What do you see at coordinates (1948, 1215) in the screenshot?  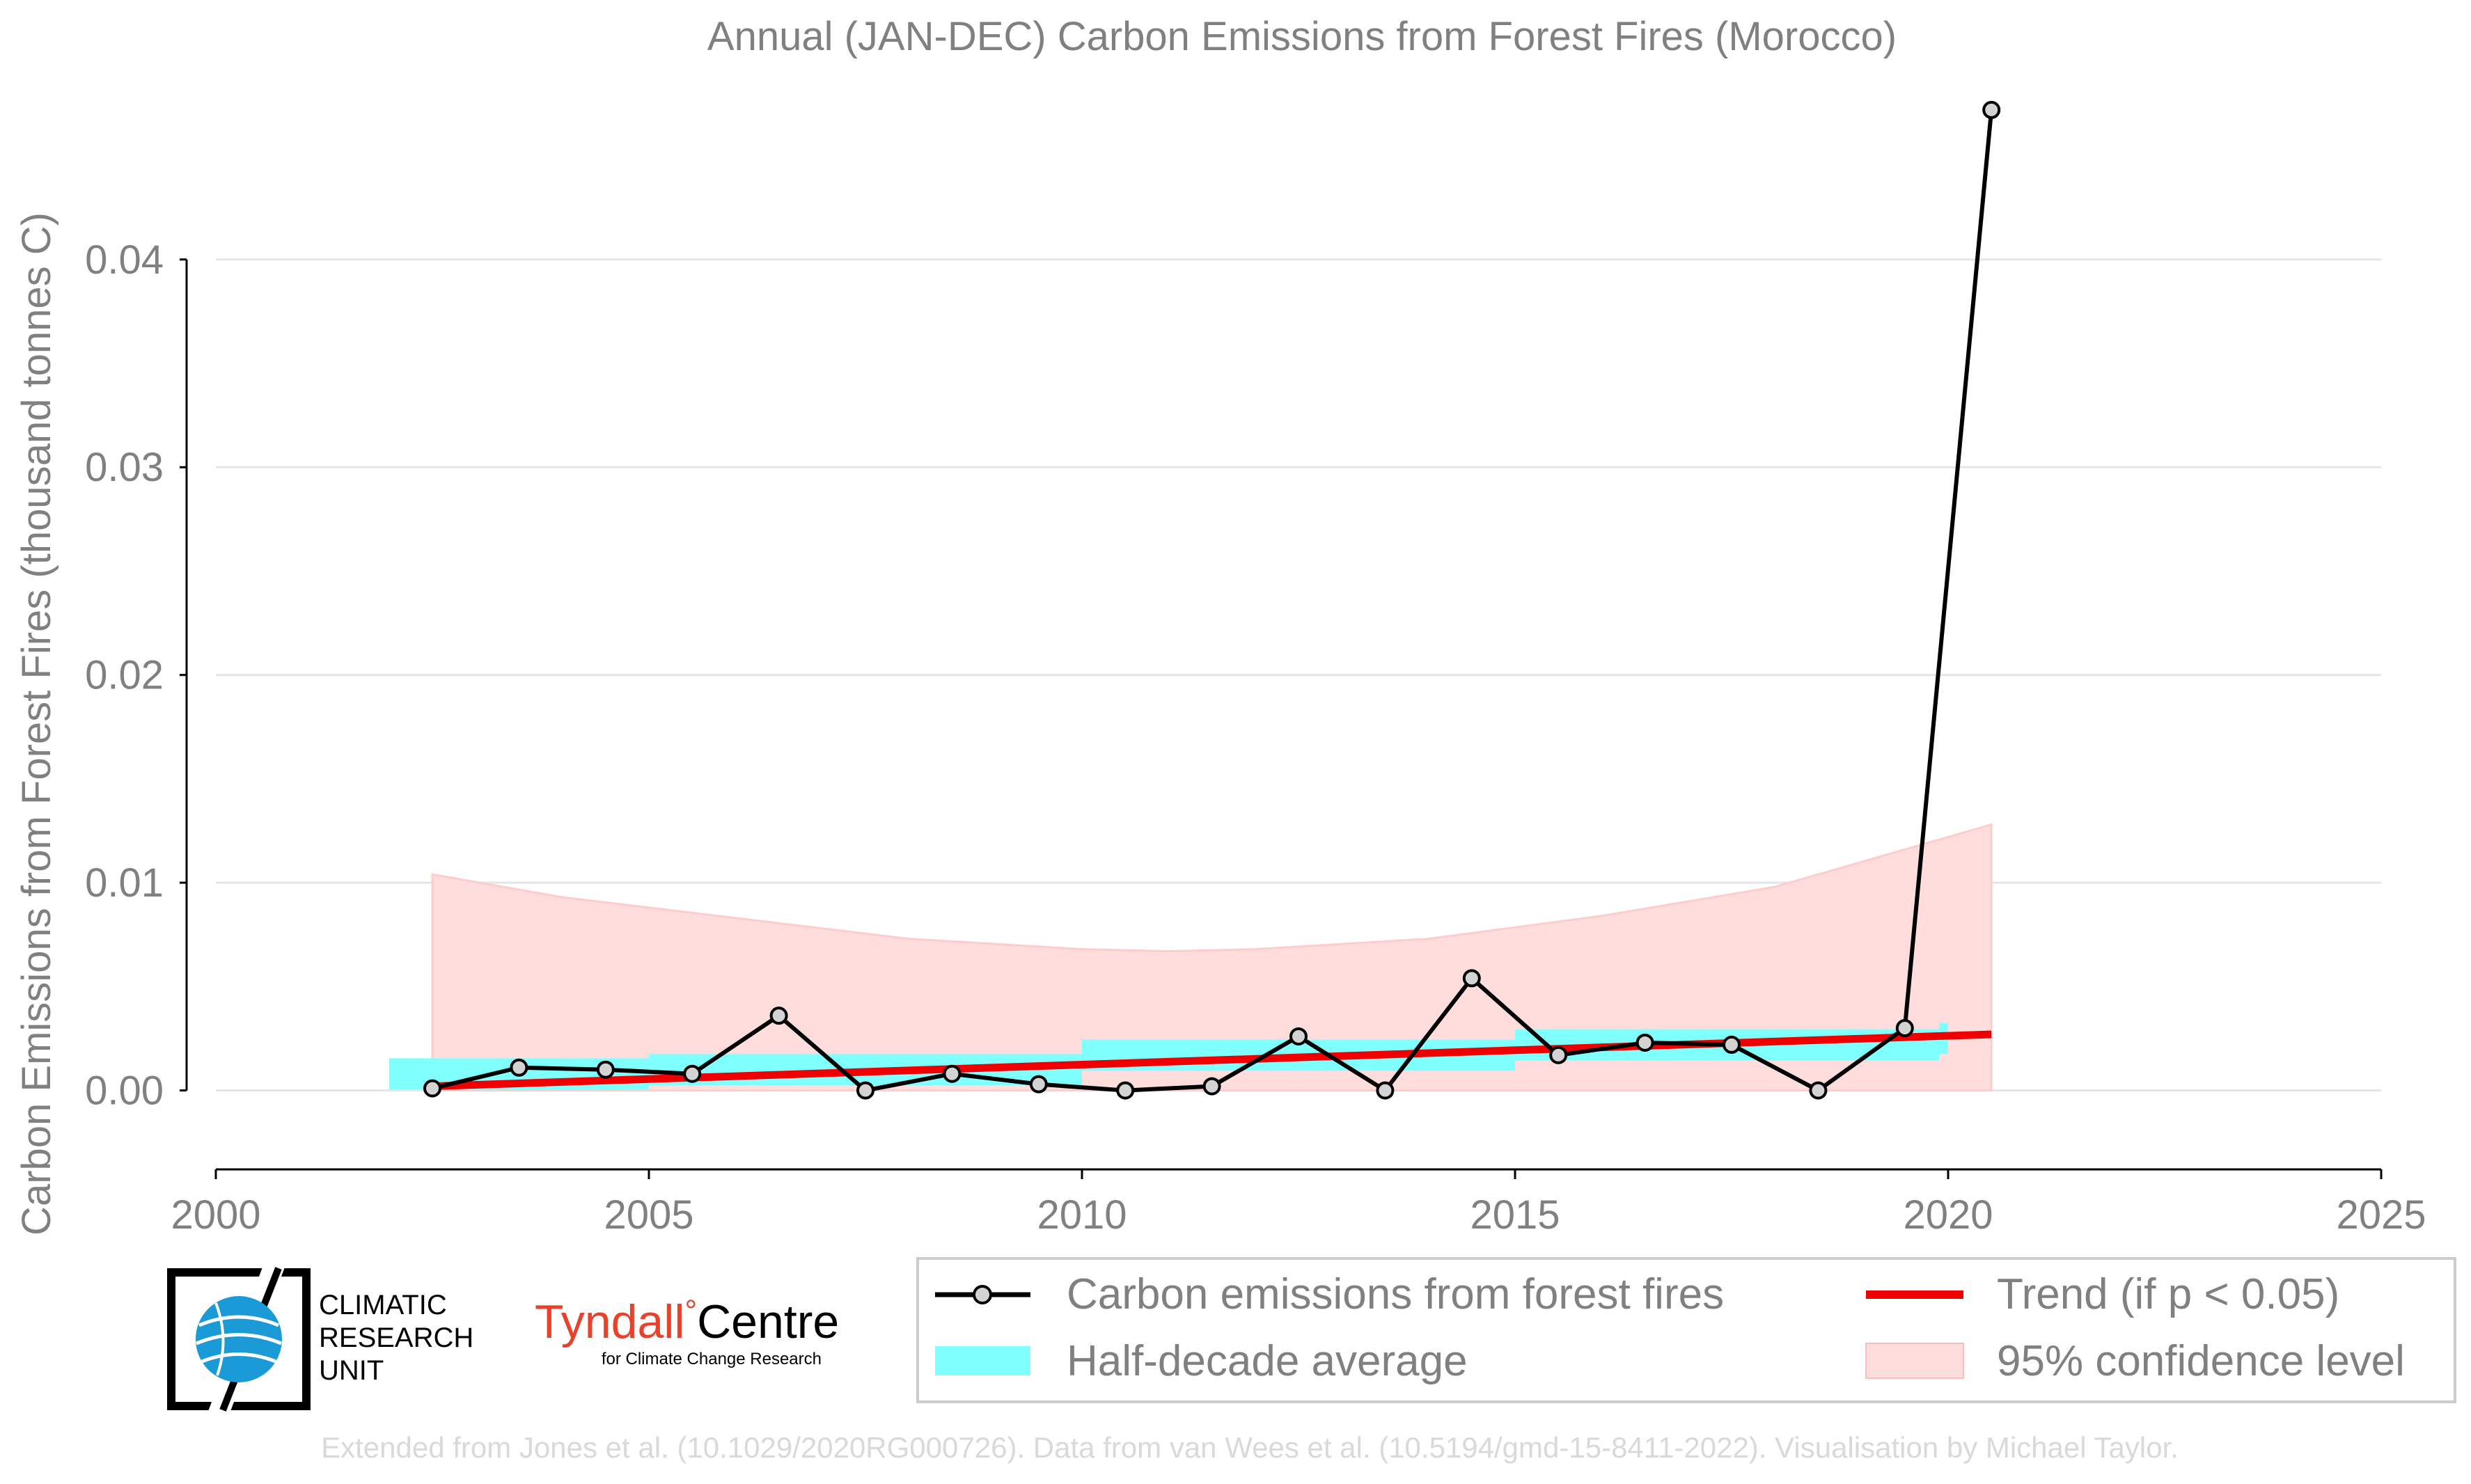 I see `x-tick-label: 2020` at bounding box center [1948, 1215].